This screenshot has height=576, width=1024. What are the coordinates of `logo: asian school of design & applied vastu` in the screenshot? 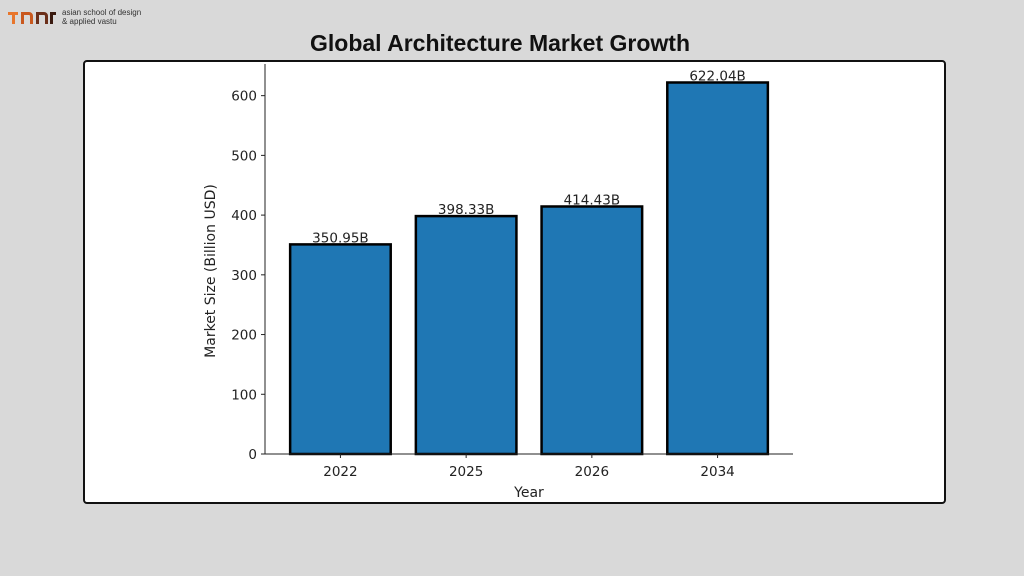 It's located at (74, 17).